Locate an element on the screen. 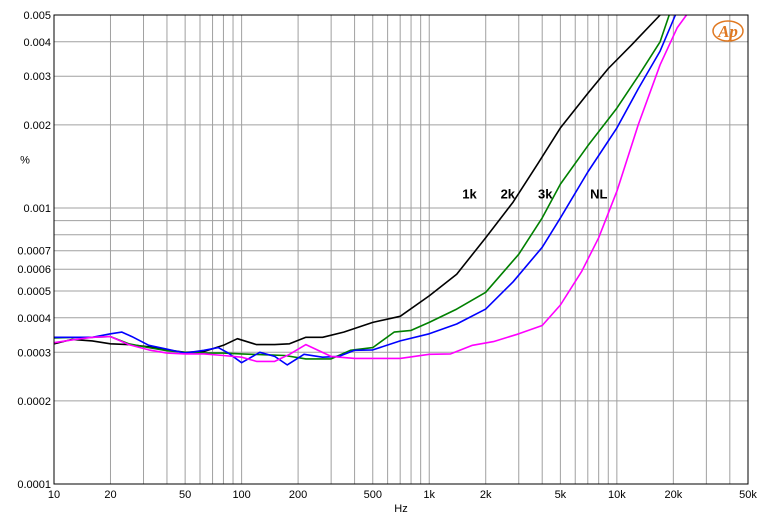 The image size is (765, 519). x-tick-label: 50k is located at coordinates (748, 495).